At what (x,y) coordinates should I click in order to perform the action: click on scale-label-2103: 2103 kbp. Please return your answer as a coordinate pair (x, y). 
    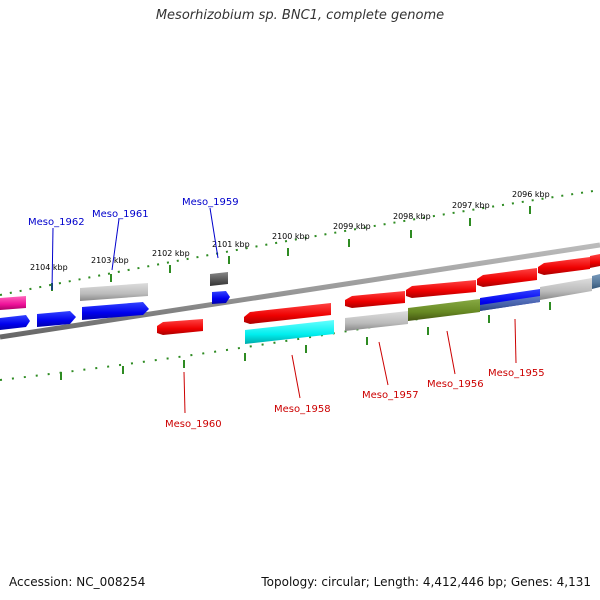
    Looking at the image, I should click on (110, 260).